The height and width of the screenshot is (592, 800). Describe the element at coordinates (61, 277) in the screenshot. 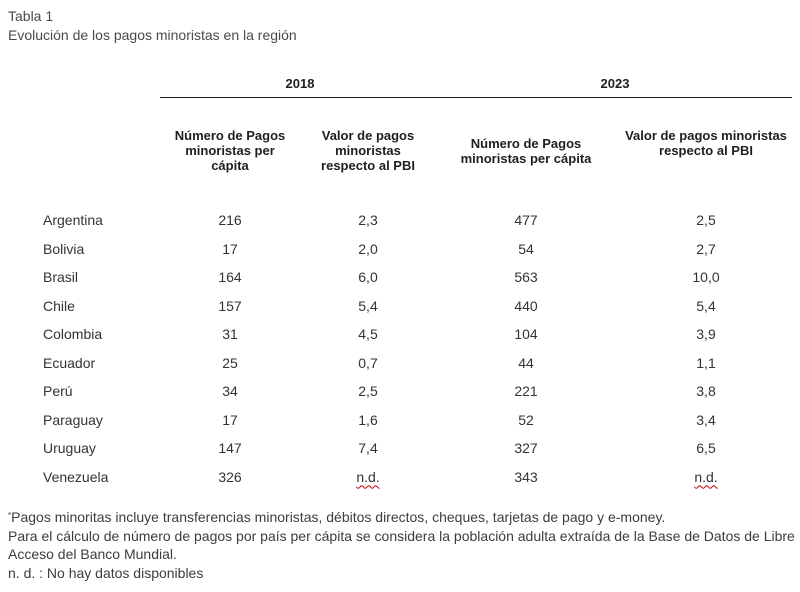

I see `country-cell: Brasil` at that location.